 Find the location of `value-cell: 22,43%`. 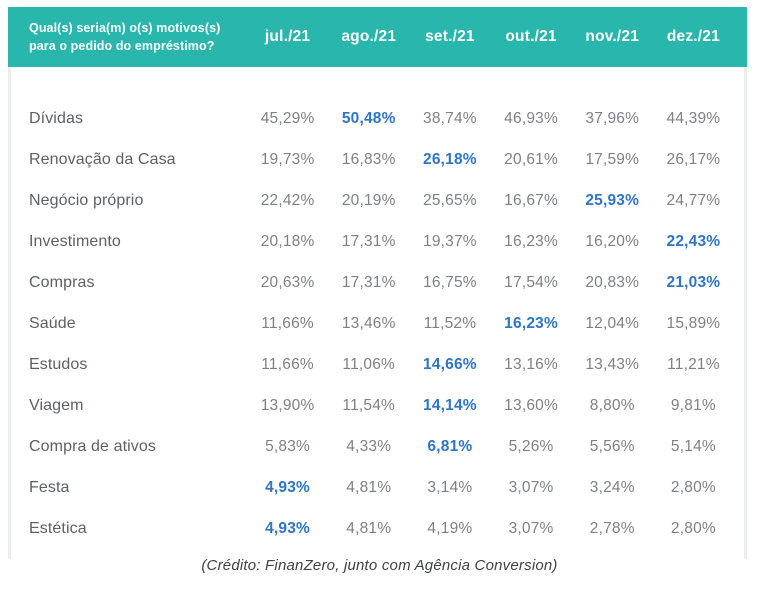

value-cell: 22,43% is located at coordinates (693, 241).